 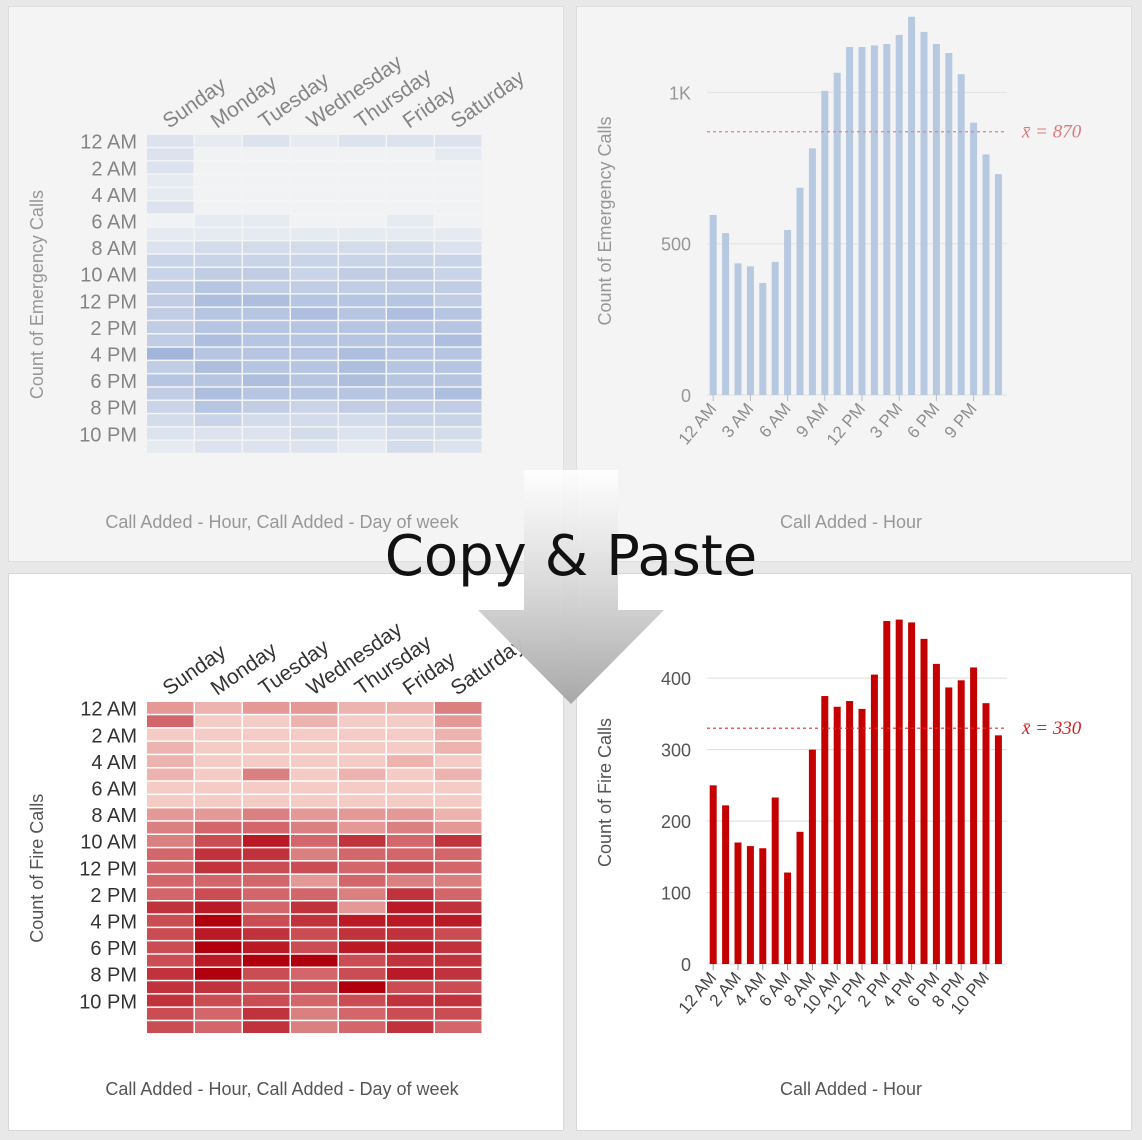 I want to click on mean-label: x̄ = 870, so click(x=1051, y=132).